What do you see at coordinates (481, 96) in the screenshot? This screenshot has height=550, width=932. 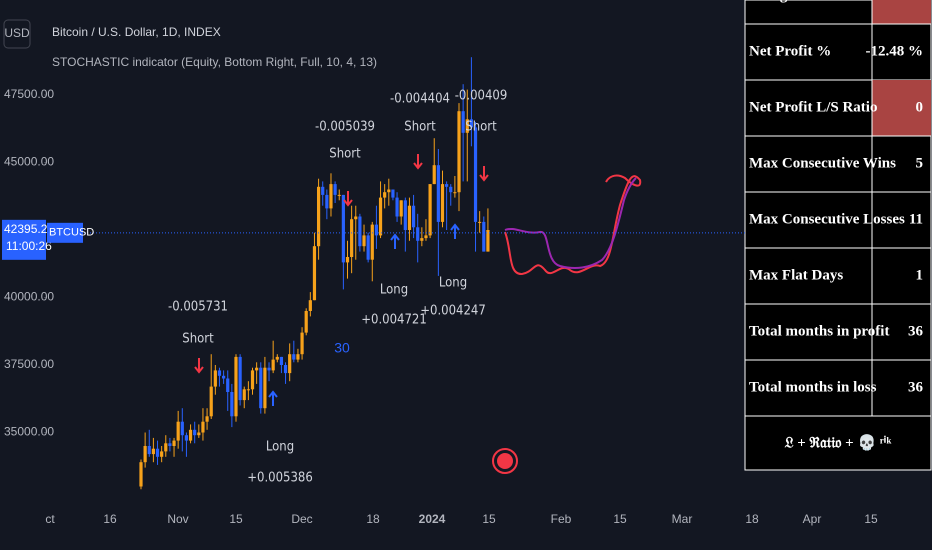 I see `signal-text: -0.00409` at bounding box center [481, 96].